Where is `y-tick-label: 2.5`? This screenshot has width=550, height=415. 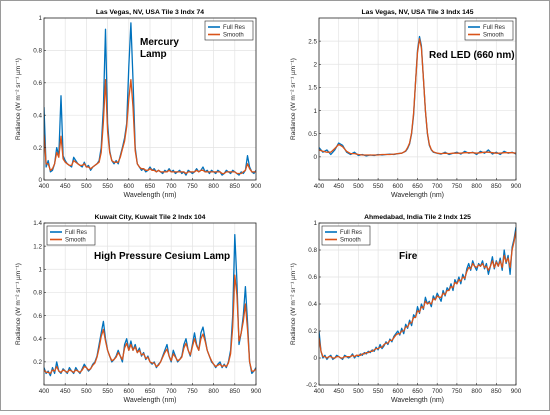
y-tick-label: 2.5 is located at coordinates (312, 41).